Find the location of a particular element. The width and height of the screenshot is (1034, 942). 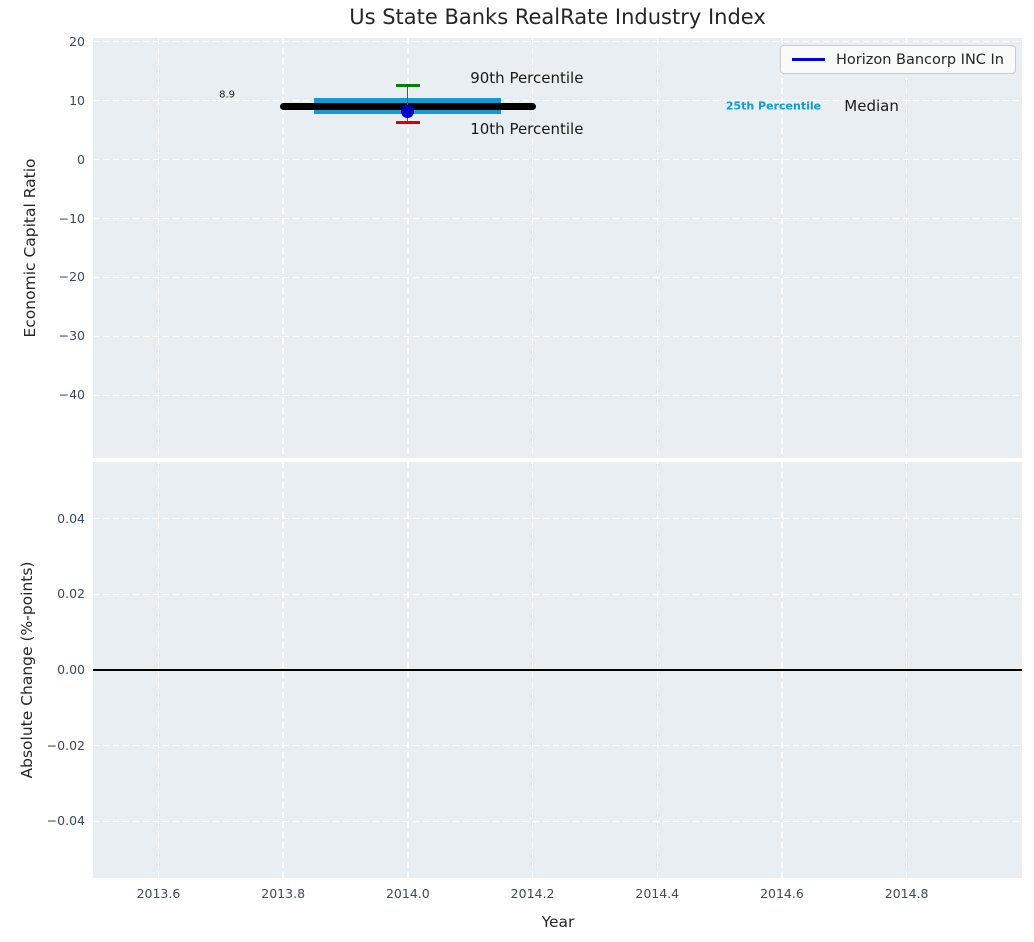

annotation: 10th Percentile is located at coordinates (527, 129).